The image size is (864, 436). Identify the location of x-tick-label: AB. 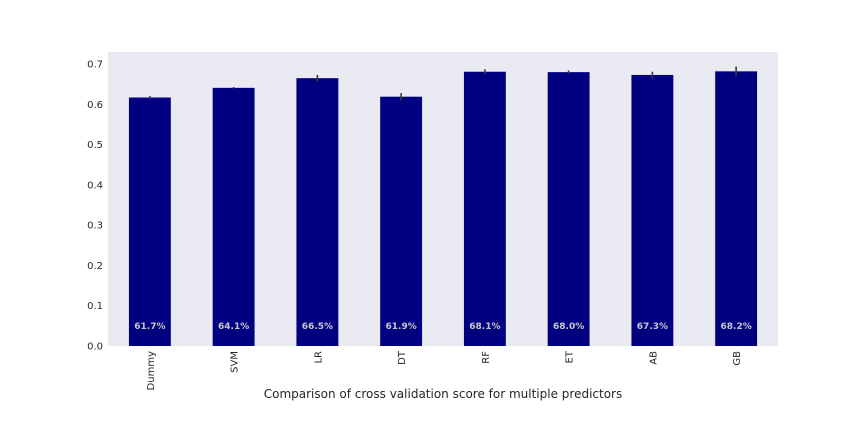
(653, 358).